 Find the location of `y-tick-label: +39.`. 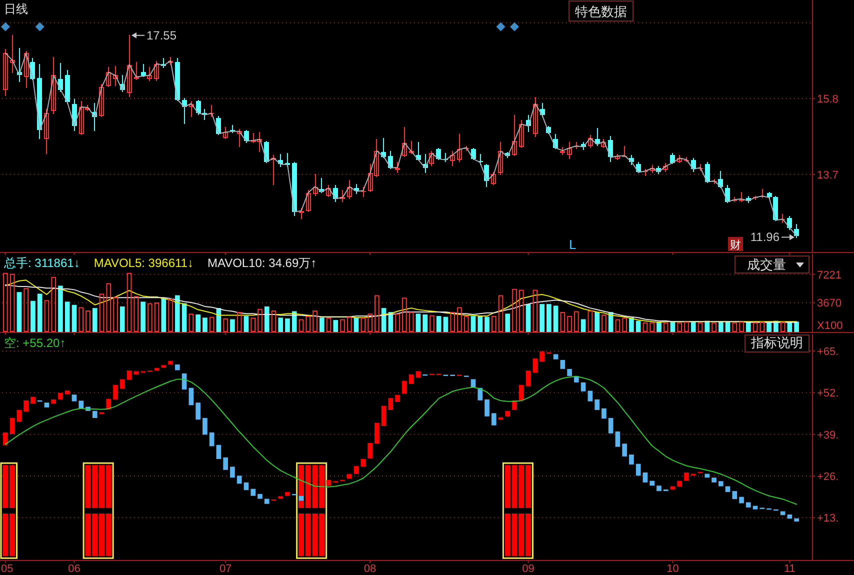

y-tick-label: +39. is located at coordinates (828, 435).